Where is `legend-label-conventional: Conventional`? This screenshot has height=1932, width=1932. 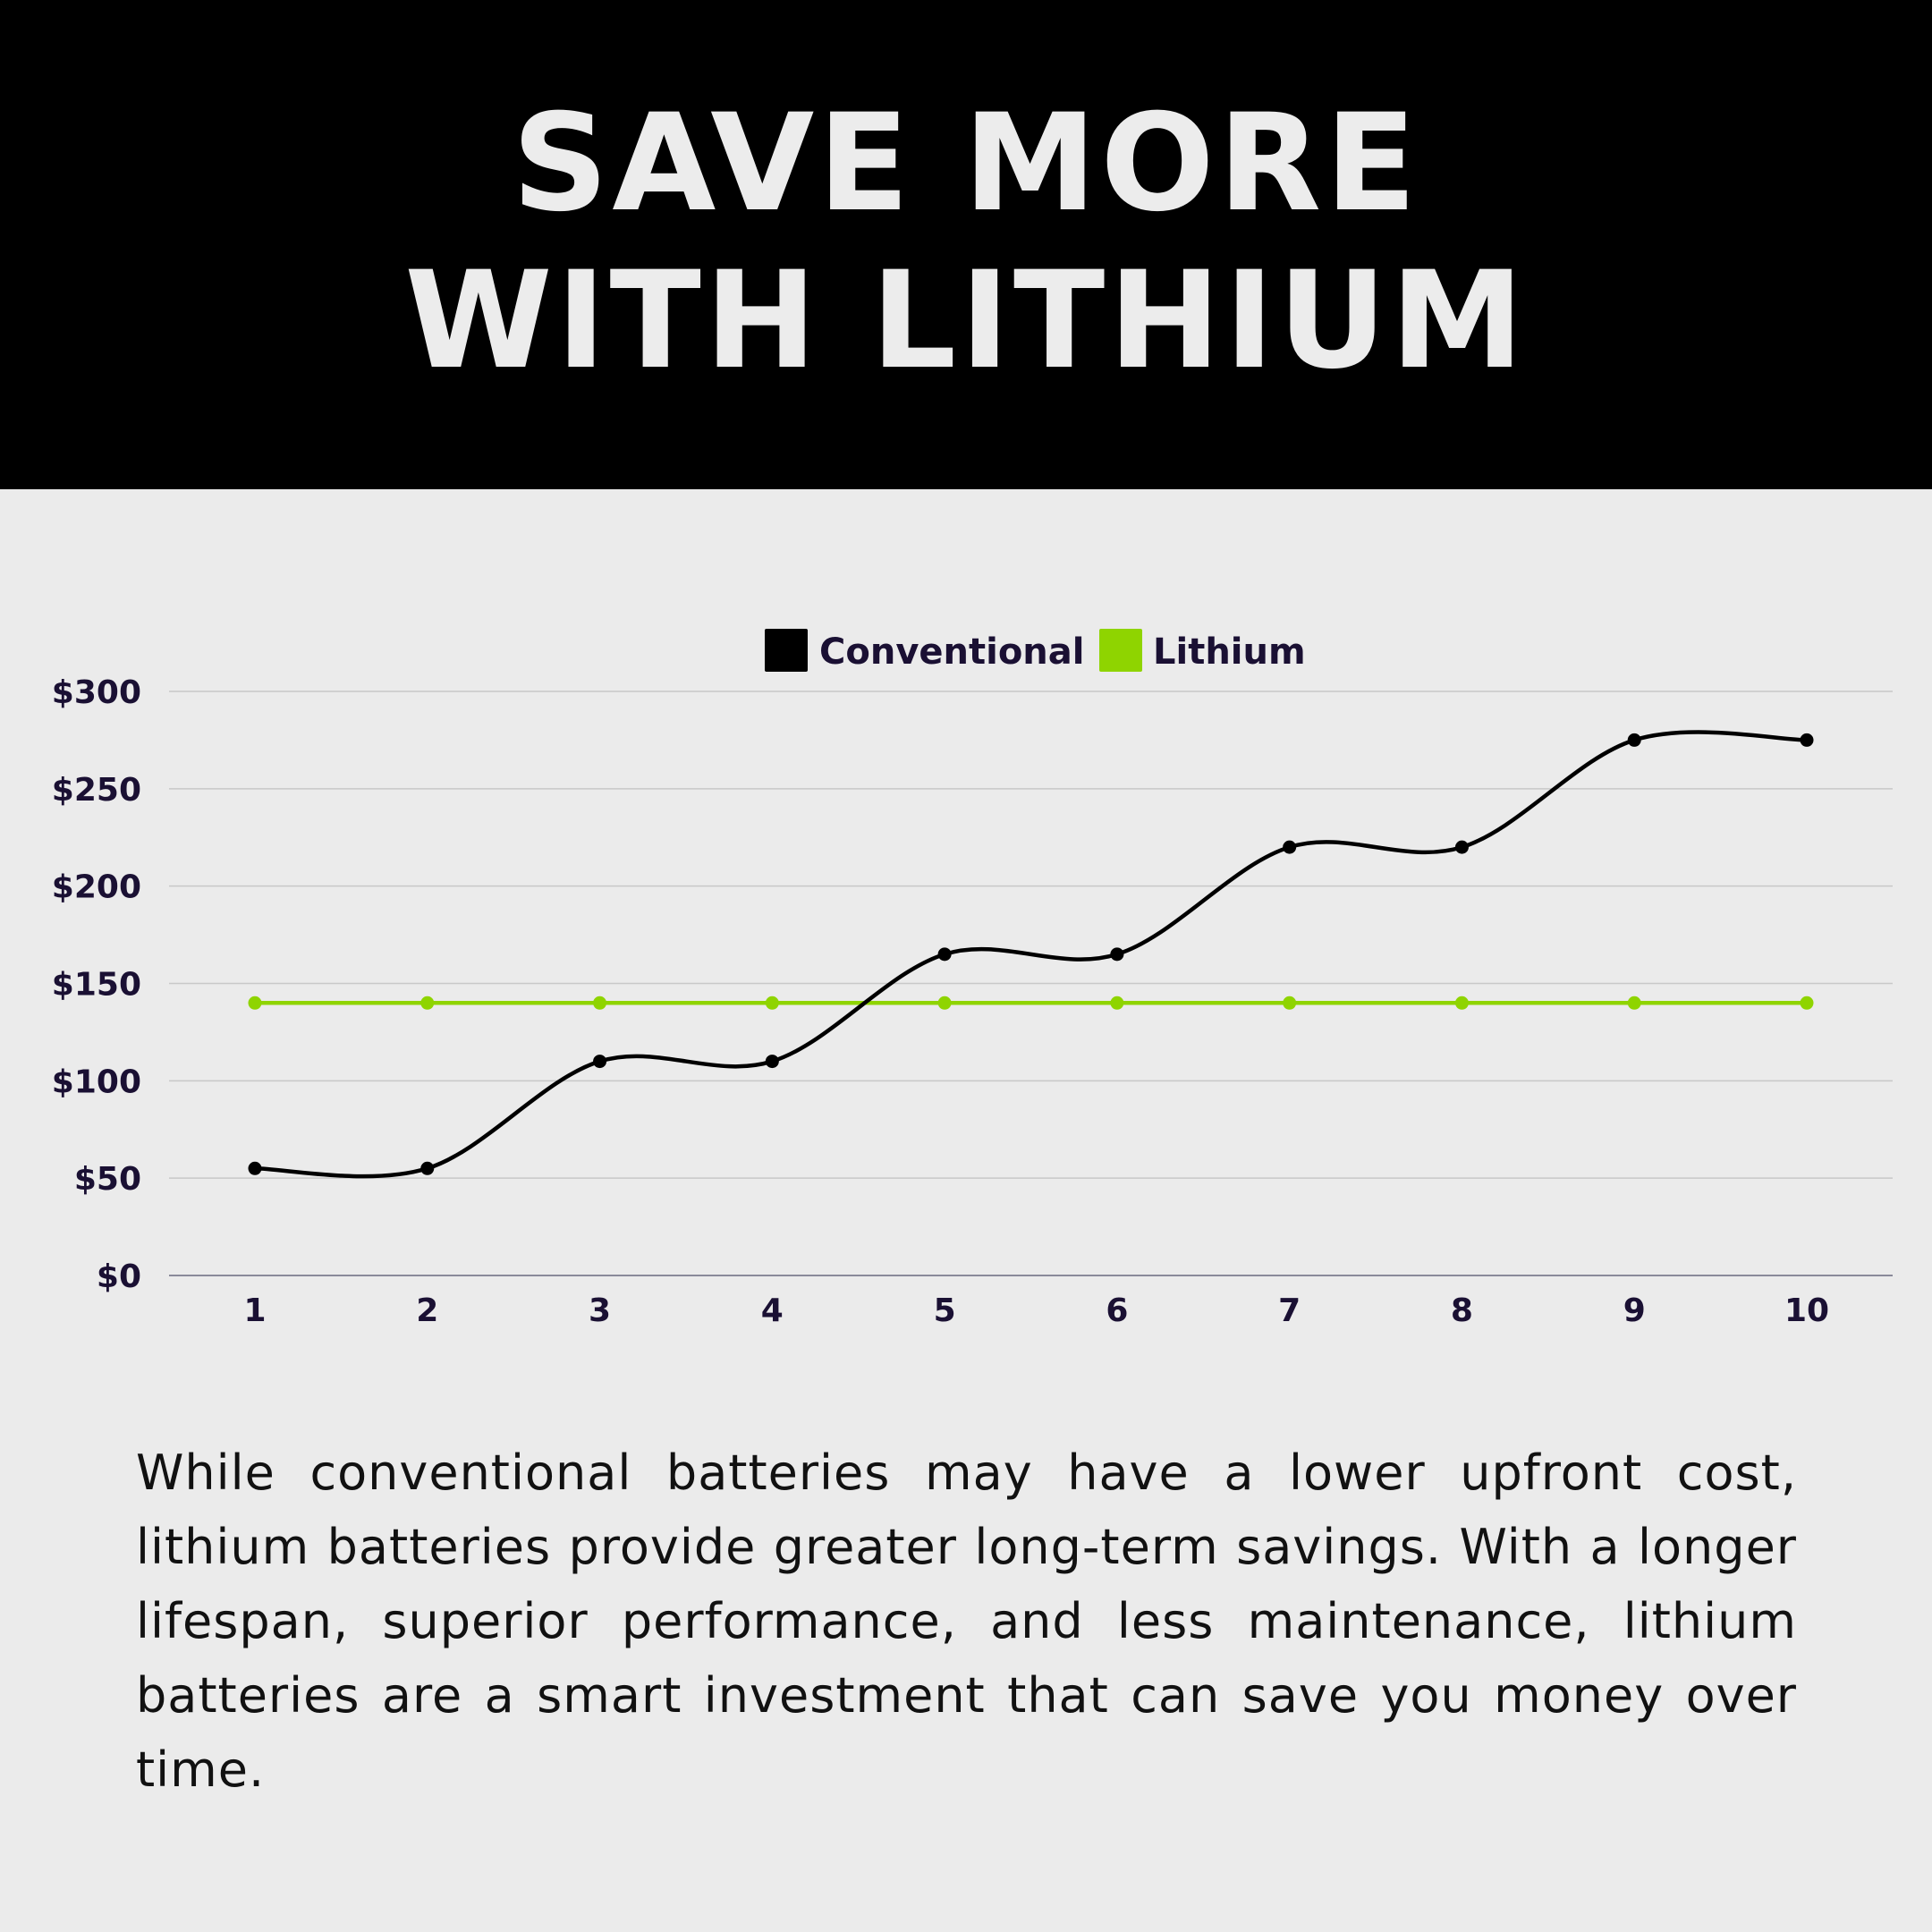 legend-label-conventional: Conventional is located at coordinates (951, 652).